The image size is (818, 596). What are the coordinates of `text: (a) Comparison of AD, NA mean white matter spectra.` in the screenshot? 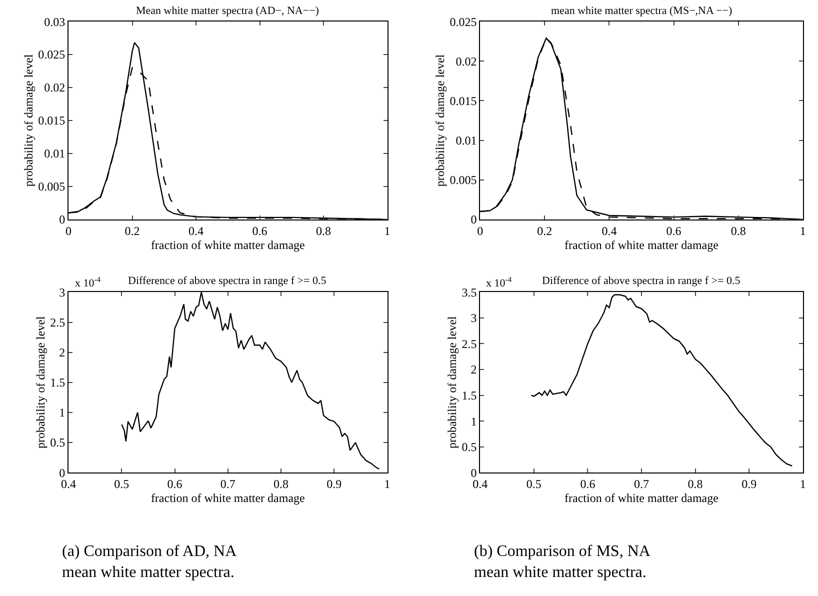 It's located at (150, 562).